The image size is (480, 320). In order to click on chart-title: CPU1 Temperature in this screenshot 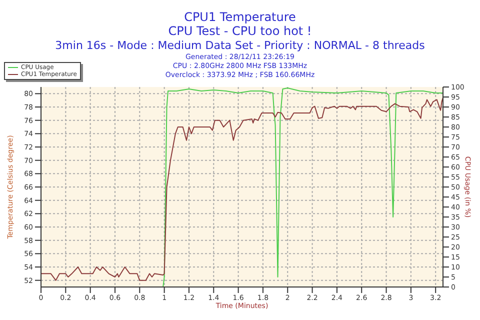, I will do `click(240, 17)`.